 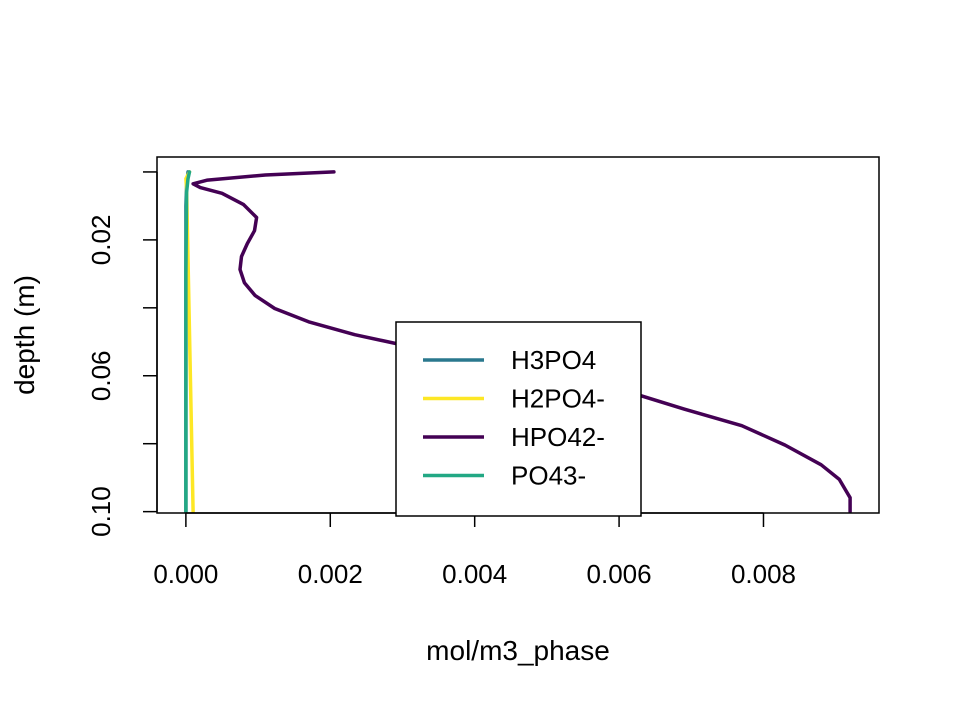 I want to click on legend-box, so click(x=518, y=419).